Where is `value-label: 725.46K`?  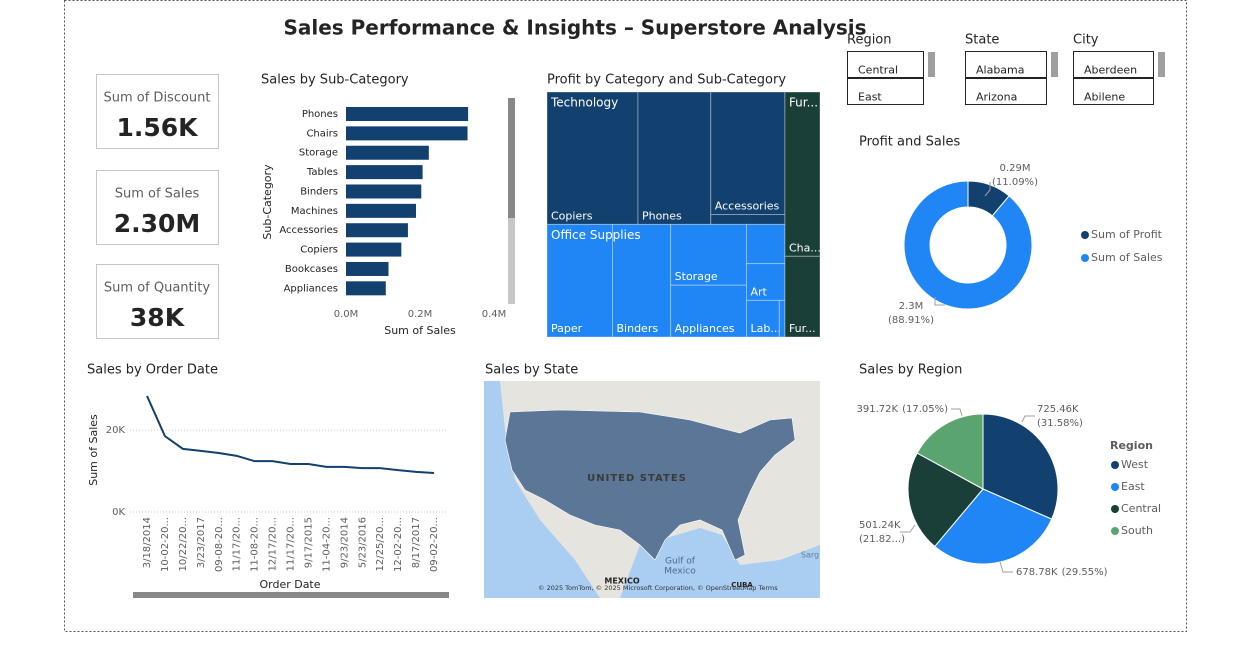 value-label: 725.46K is located at coordinates (1058, 409).